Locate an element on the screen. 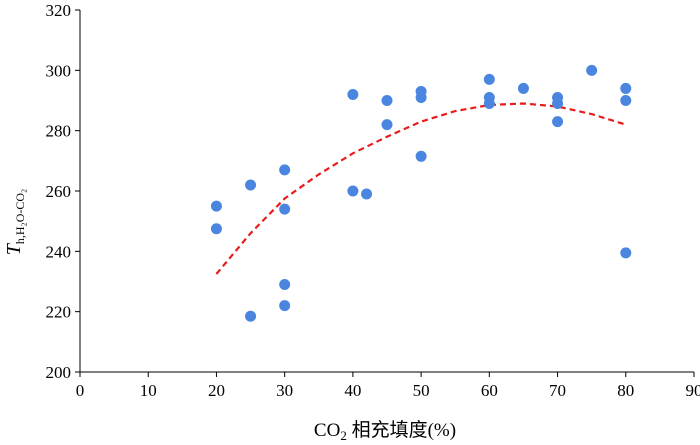  y-axis-title: Th,H₂O-CO₂ is located at coordinates (15, 222).